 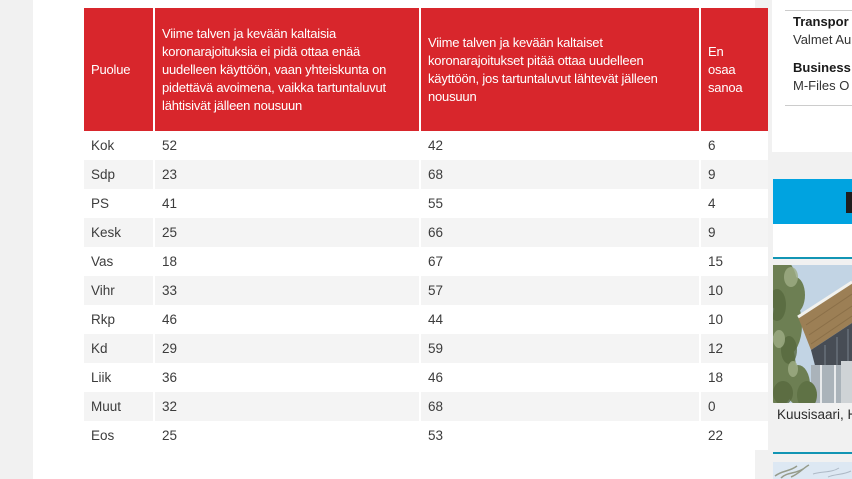 I want to click on sidebar-news-card, so click(x=812, y=76).